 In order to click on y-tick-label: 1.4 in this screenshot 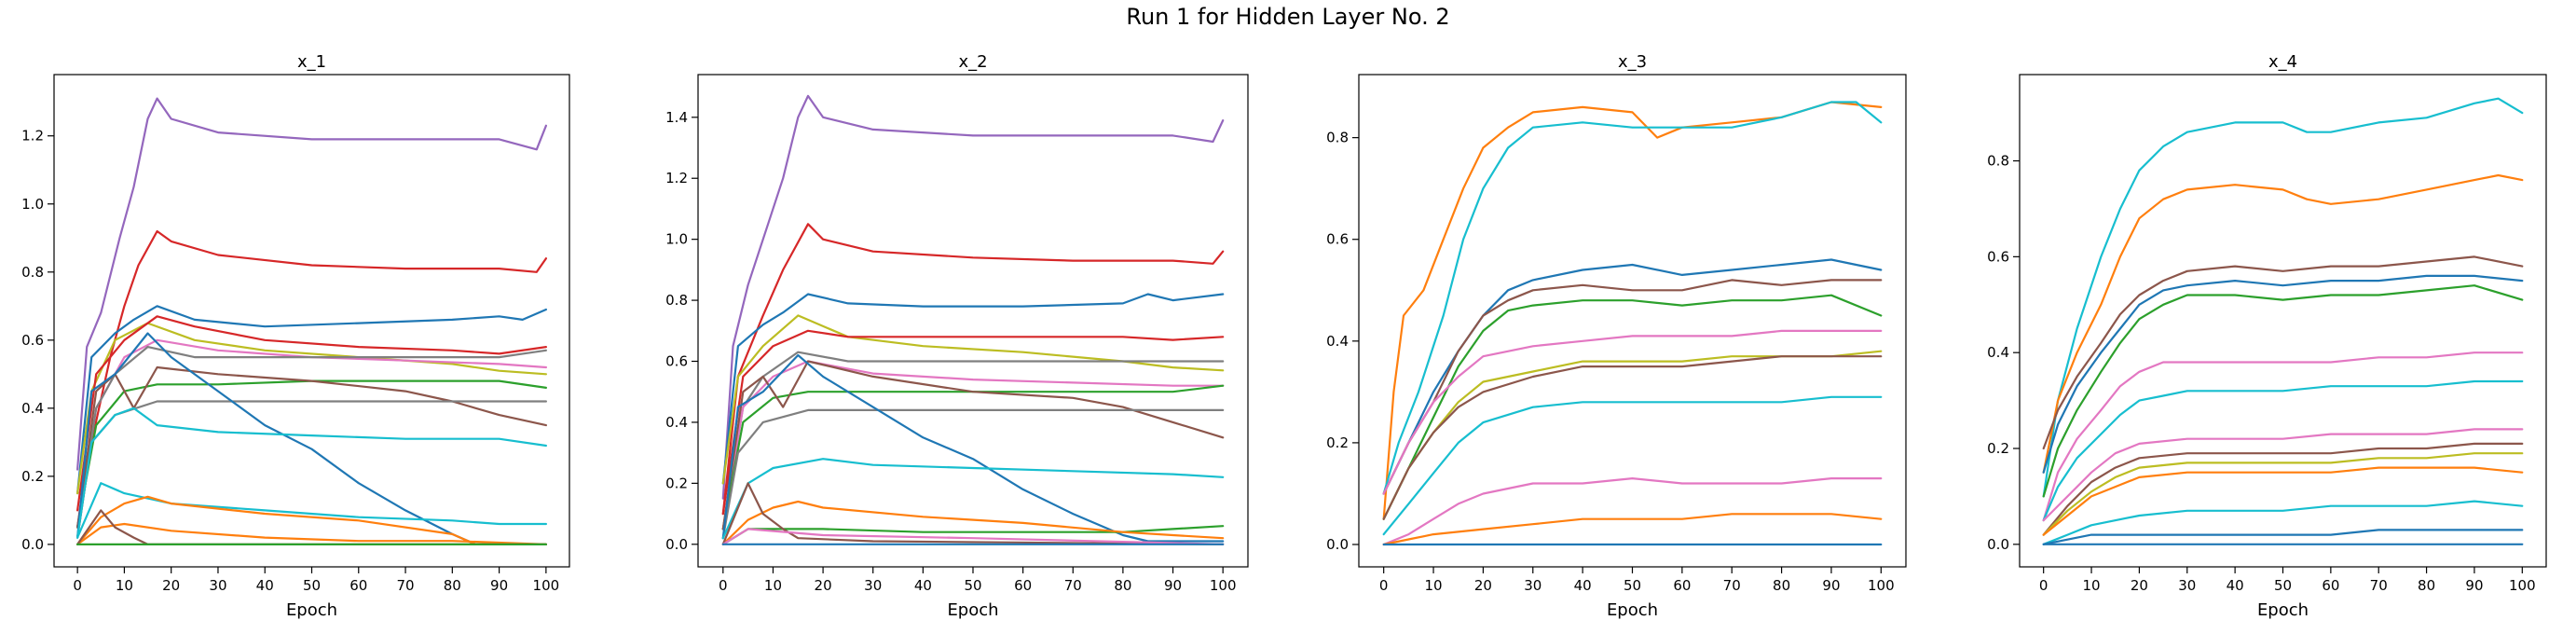, I will do `click(676, 117)`.